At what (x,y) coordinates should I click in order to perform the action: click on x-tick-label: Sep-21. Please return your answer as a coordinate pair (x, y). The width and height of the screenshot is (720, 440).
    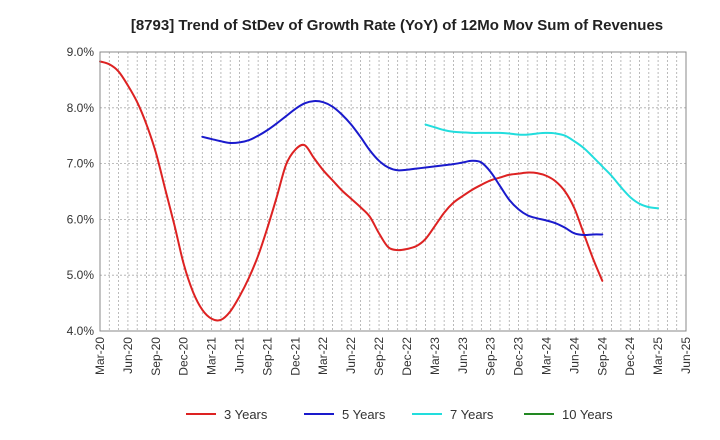
    Looking at the image, I should click on (267, 356).